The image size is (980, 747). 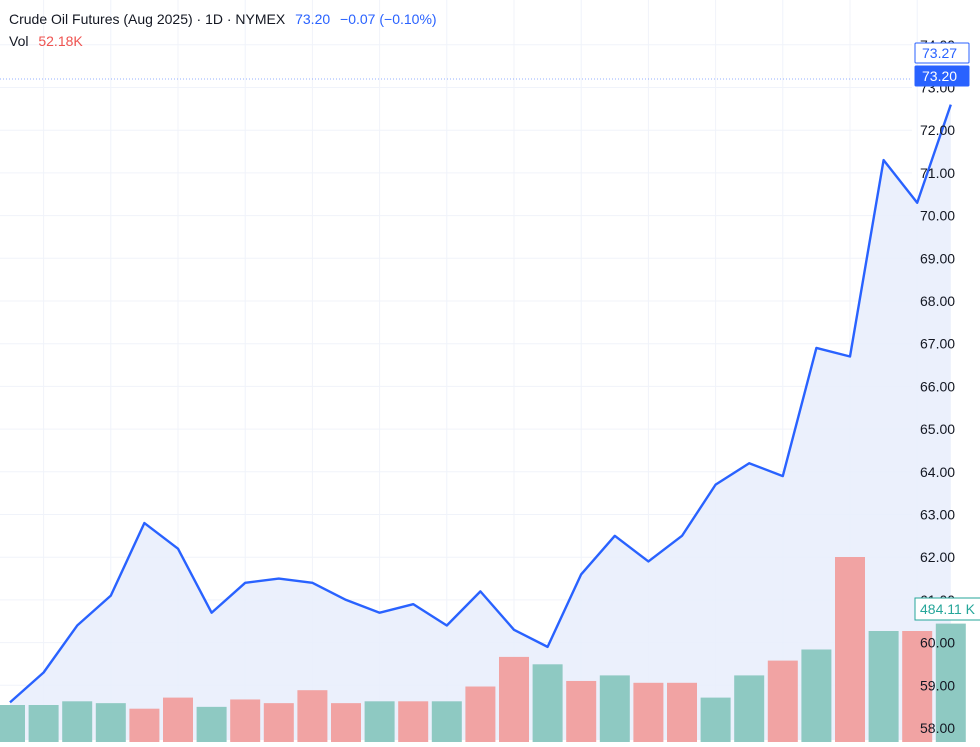 What do you see at coordinates (937, 472) in the screenshot?
I see `y-tick-label: 64.00` at bounding box center [937, 472].